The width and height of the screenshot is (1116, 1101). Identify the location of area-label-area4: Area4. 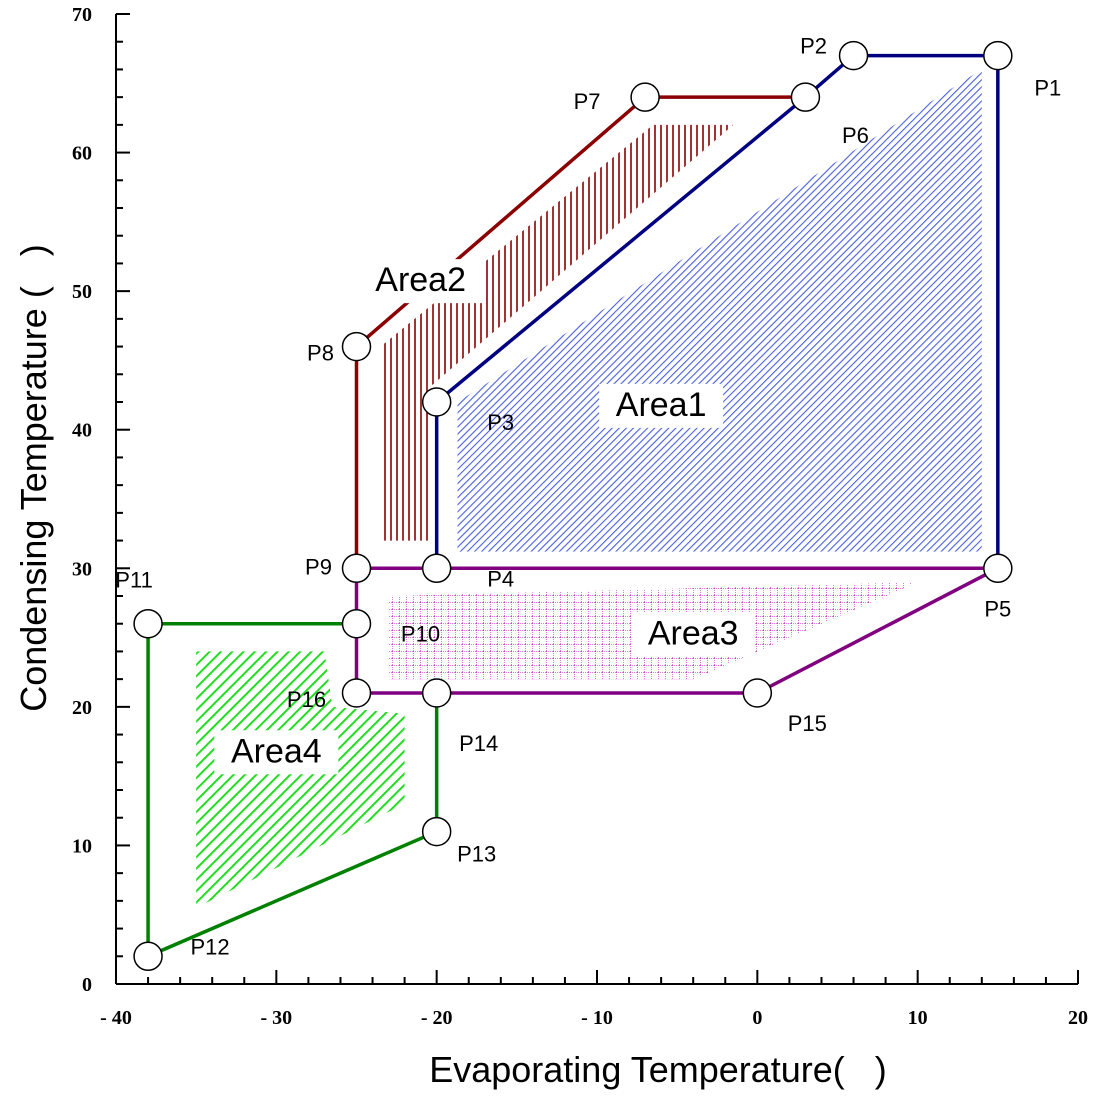
(276, 751).